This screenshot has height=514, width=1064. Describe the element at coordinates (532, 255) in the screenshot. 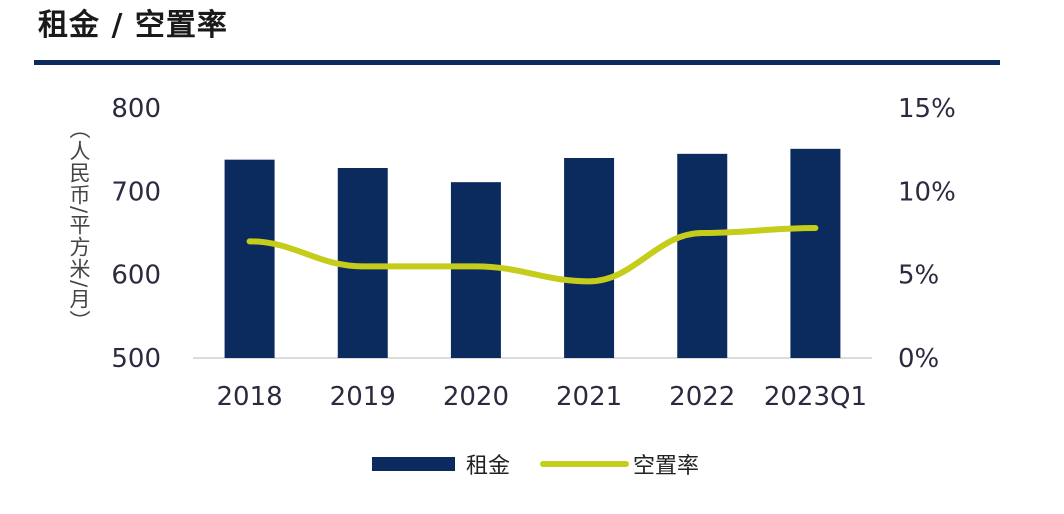

I see `line-vacancy` at that location.